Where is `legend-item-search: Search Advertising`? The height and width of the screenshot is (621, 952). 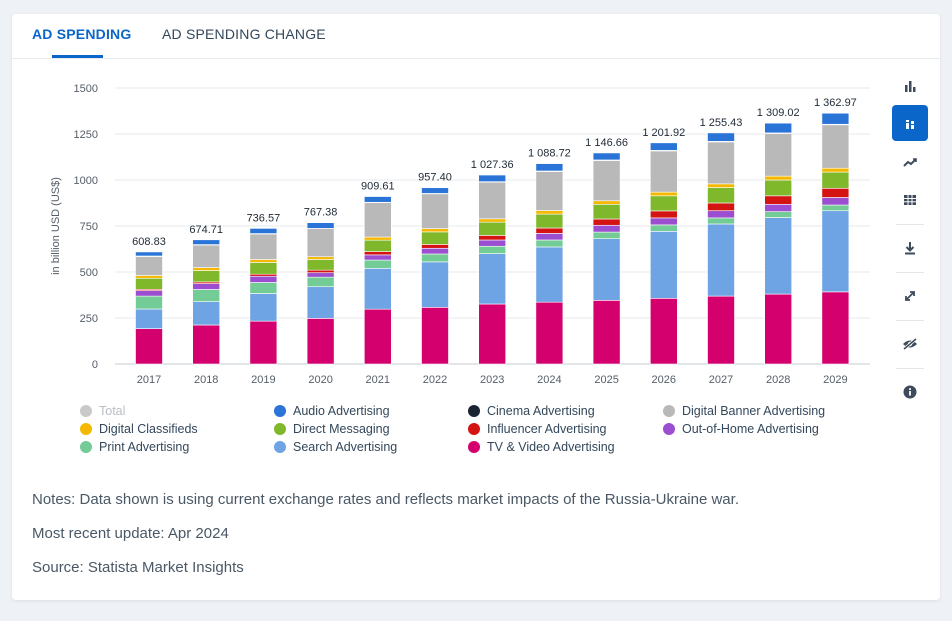
legend-item-search: Search Advertising is located at coordinates (335, 447).